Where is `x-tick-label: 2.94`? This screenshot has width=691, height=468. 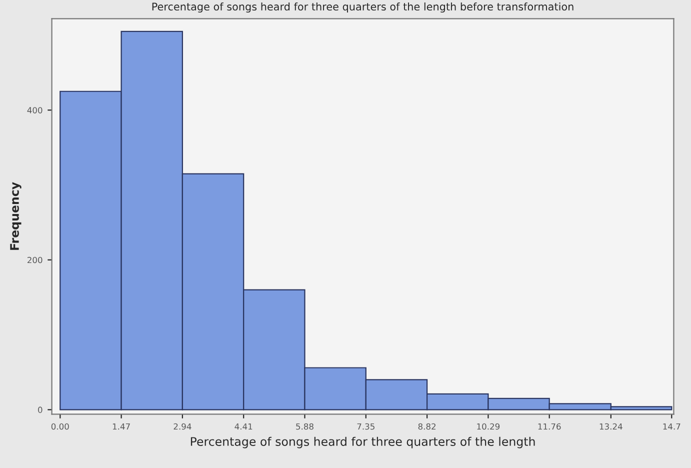
x-tick-label: 2.94 is located at coordinates (183, 426).